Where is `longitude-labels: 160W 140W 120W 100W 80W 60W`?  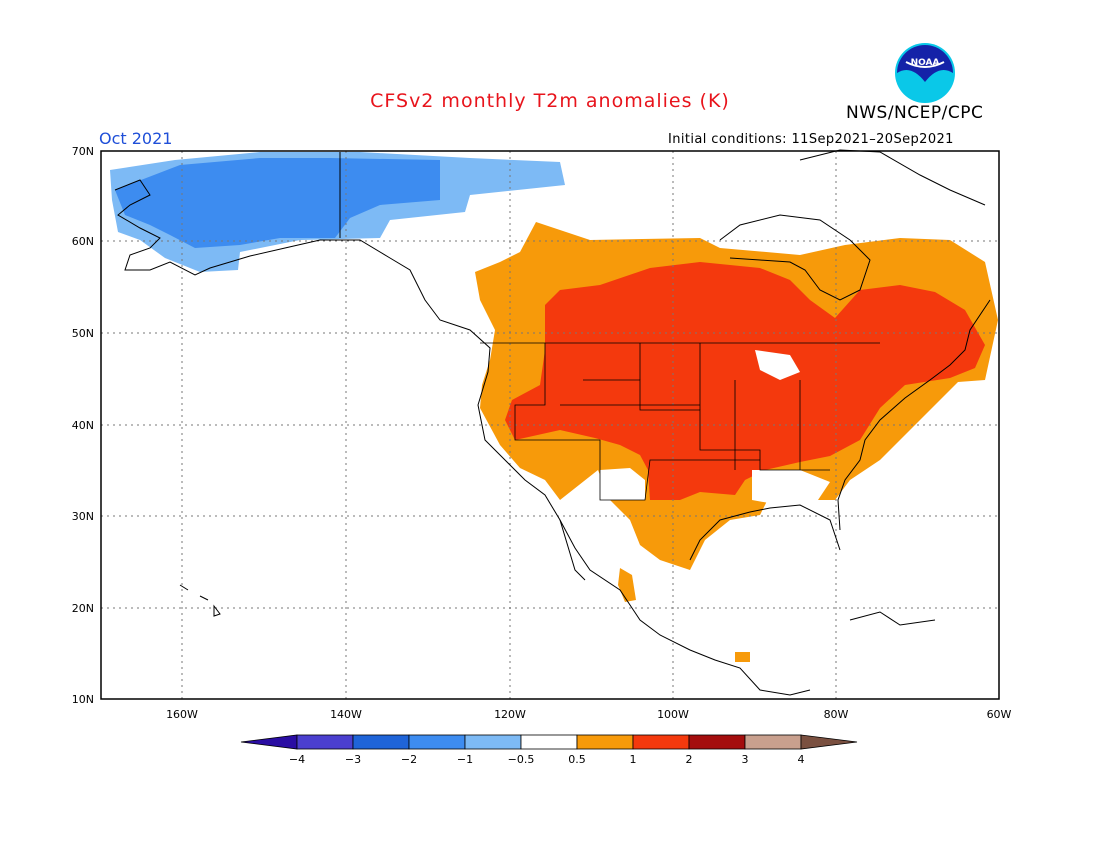
longitude-labels: 160W 140W 120W 100W 80W 60W is located at coordinates (588, 714).